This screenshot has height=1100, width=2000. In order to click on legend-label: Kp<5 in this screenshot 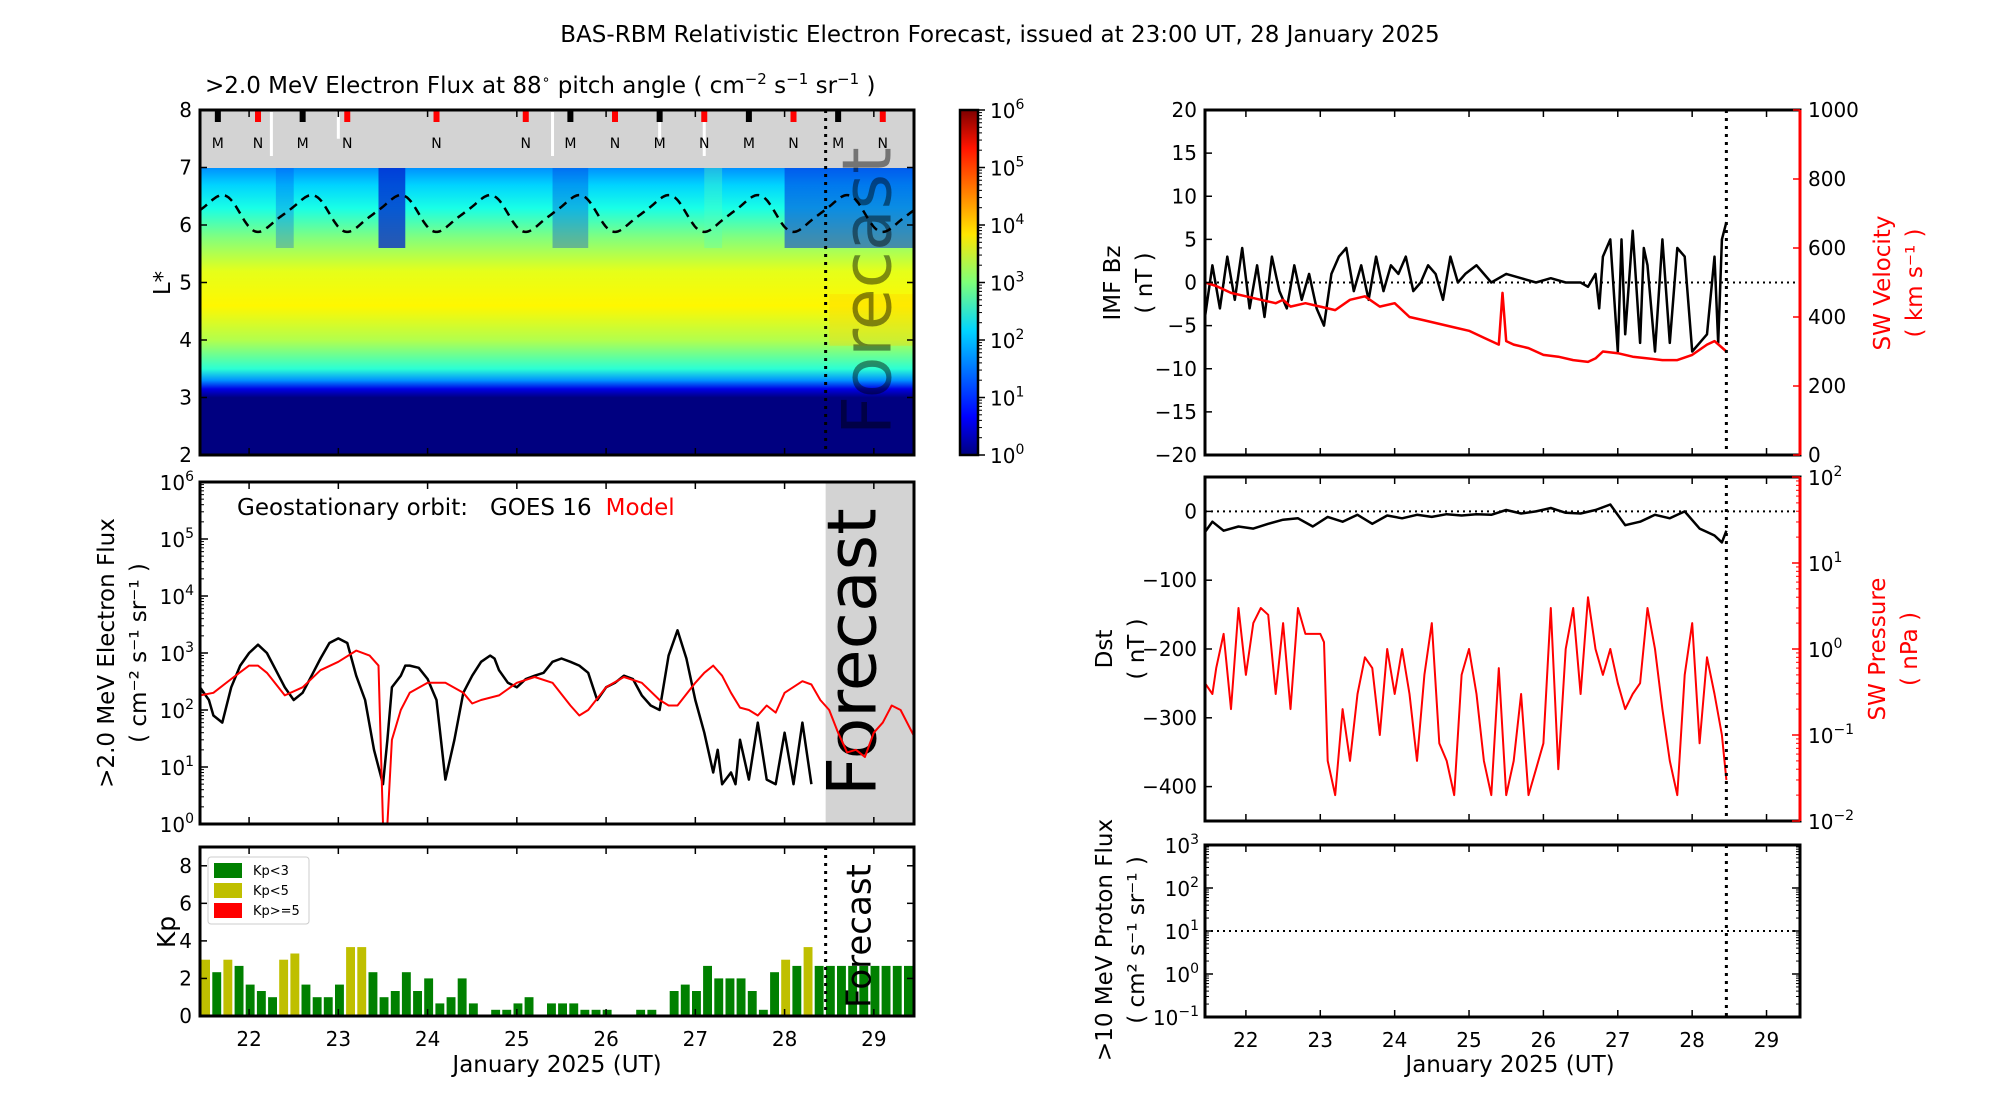, I will do `click(271, 891)`.